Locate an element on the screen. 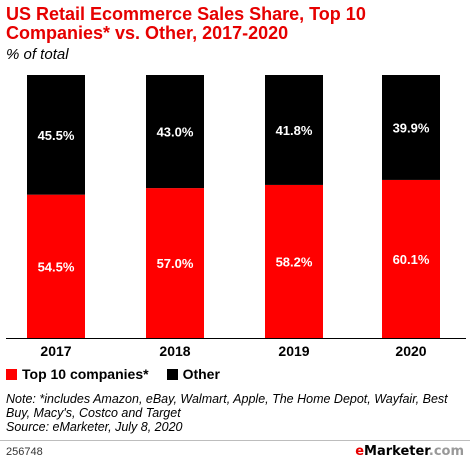 This screenshot has width=470, height=463. bar-top10-2018 is located at coordinates (175, 263).